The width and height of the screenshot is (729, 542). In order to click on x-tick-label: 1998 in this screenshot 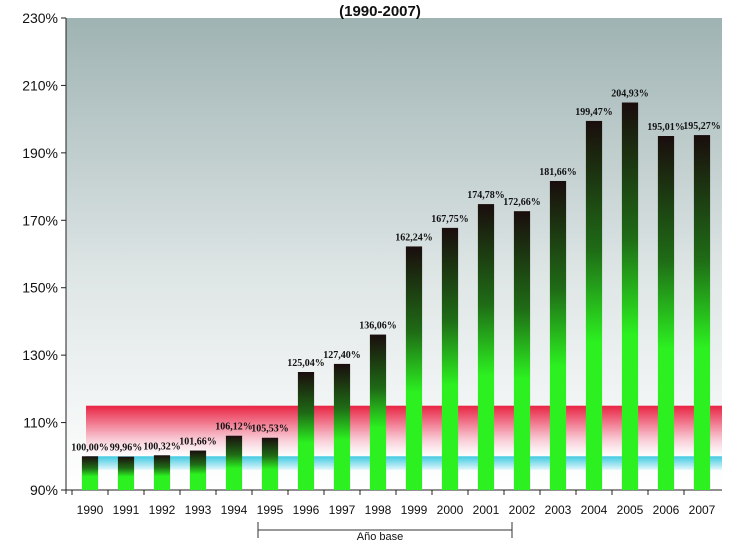, I will do `click(378, 510)`.